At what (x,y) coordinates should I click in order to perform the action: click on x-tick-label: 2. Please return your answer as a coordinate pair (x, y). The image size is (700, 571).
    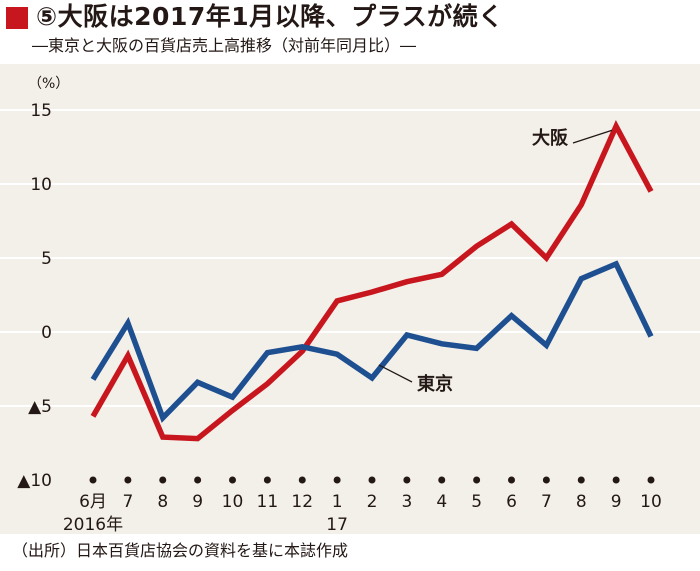
    Looking at the image, I should click on (372, 502).